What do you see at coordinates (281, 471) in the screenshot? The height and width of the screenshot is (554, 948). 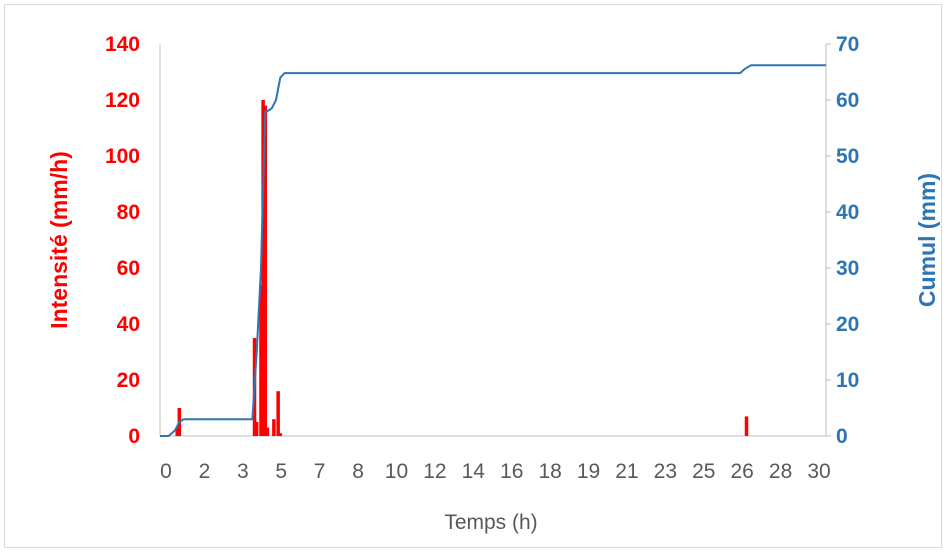 I see `x-tick-label: 5` at bounding box center [281, 471].